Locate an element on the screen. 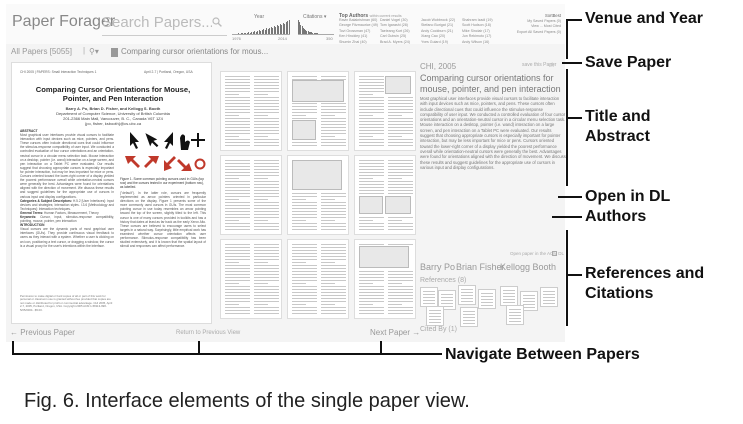 The height and width of the screenshot is (424, 743). citations-histogram is located at coordinates (316, 27).